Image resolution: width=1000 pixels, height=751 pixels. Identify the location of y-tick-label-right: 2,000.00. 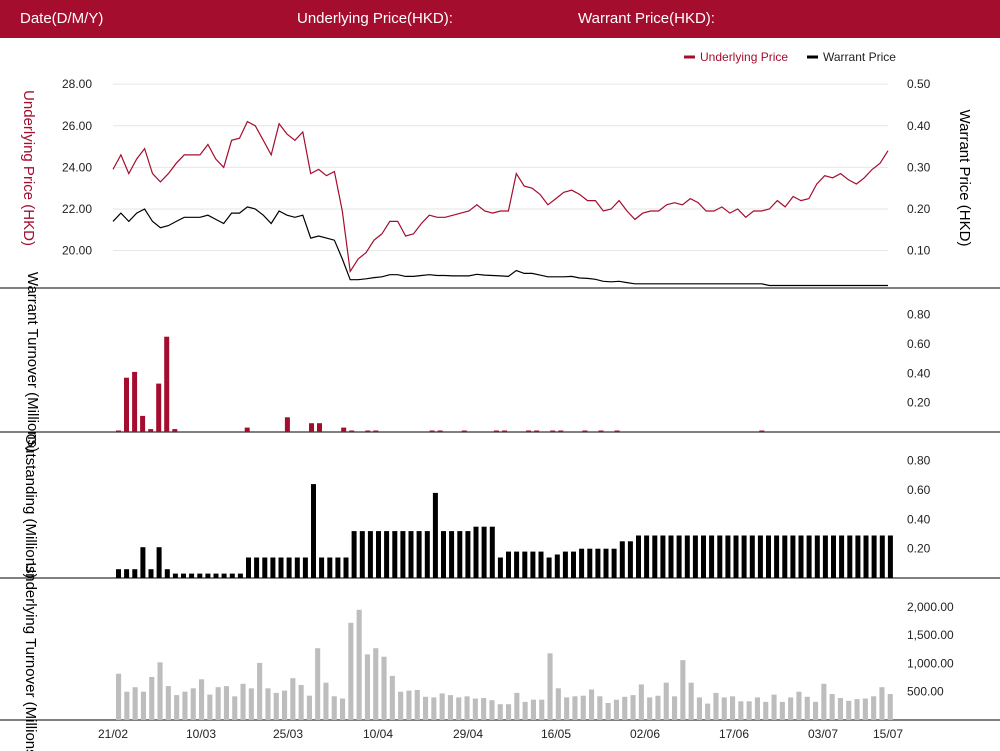
(930, 607).